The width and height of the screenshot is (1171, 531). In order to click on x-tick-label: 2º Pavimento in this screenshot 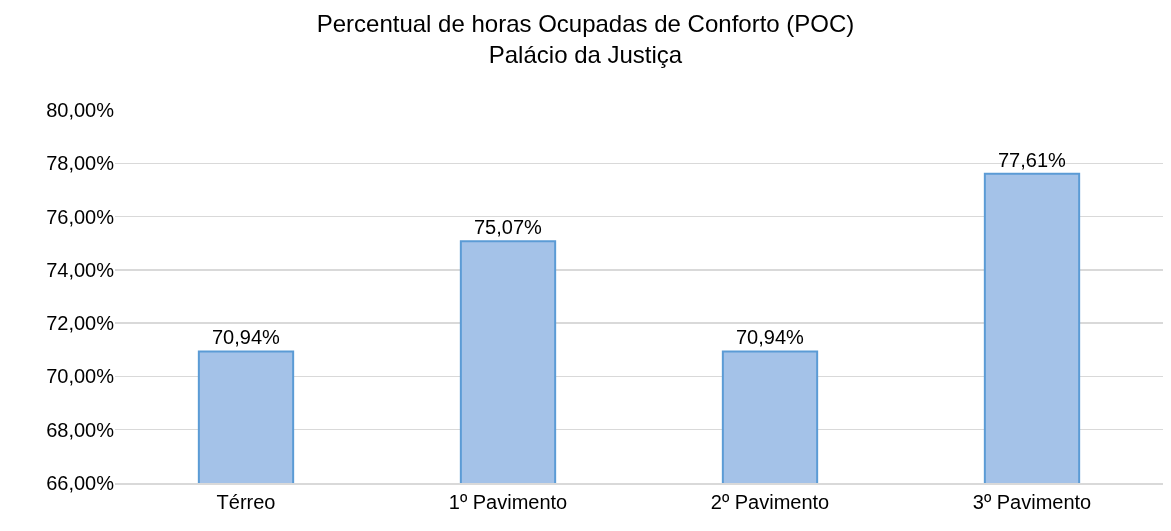, I will do `click(770, 501)`.